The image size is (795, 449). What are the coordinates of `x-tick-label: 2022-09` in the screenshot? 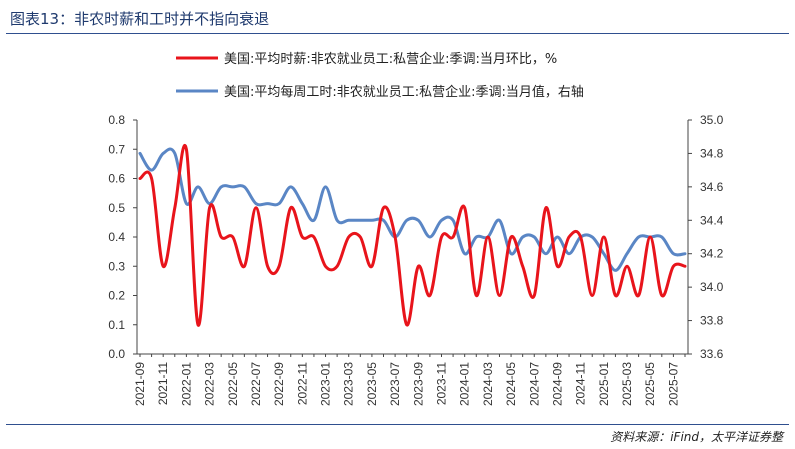 It's located at (279, 384).